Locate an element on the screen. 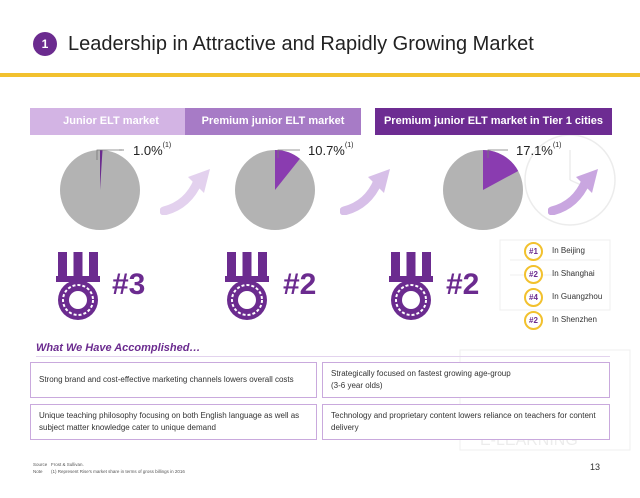 The width and height of the screenshot is (640, 498). city-name: In Guangzhou is located at coordinates (577, 296).